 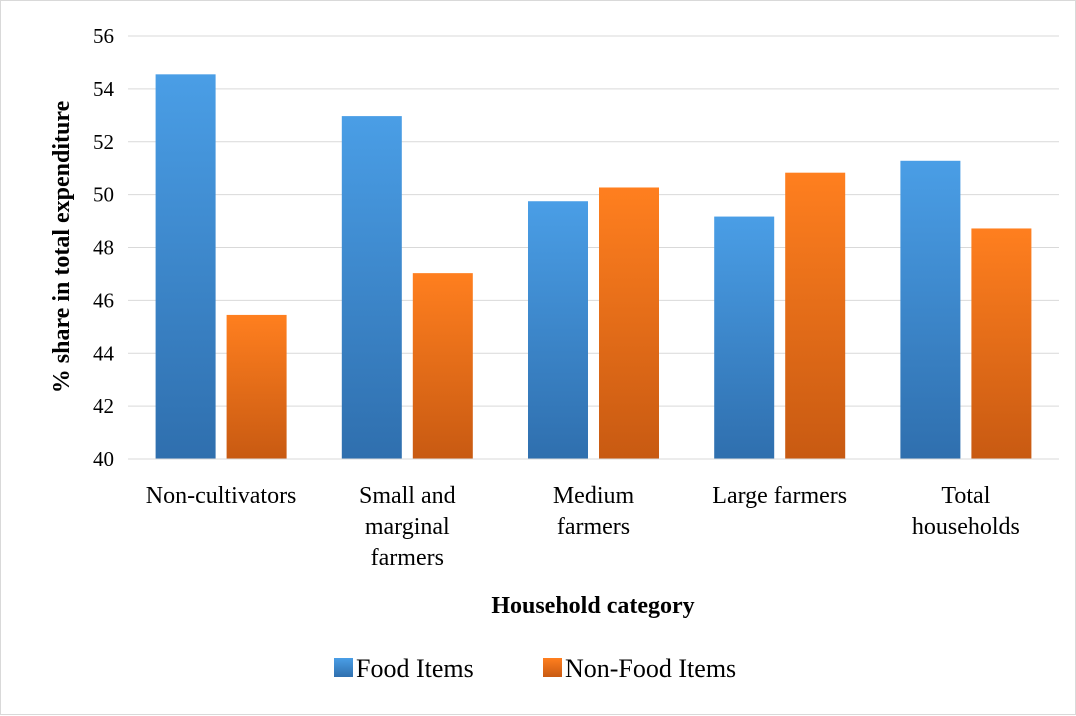 I want to click on legend-label-non-food: Non-Food Items, so click(x=650, y=668).